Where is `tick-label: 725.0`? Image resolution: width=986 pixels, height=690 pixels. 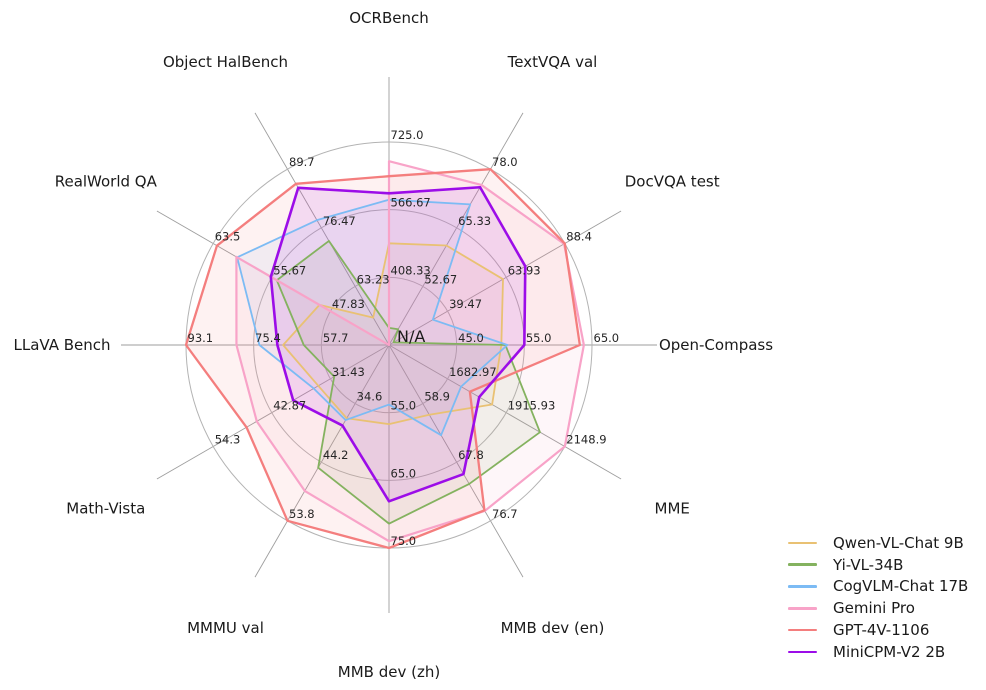
tick-label: 725.0 is located at coordinates (407, 135).